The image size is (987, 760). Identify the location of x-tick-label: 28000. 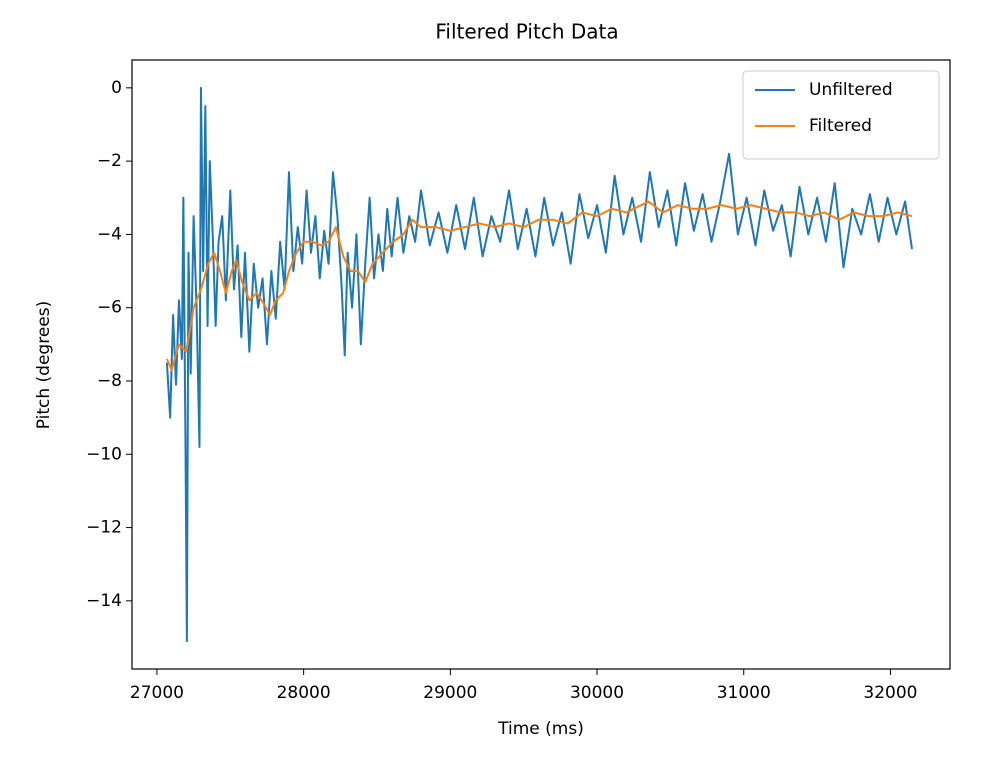
(304, 693).